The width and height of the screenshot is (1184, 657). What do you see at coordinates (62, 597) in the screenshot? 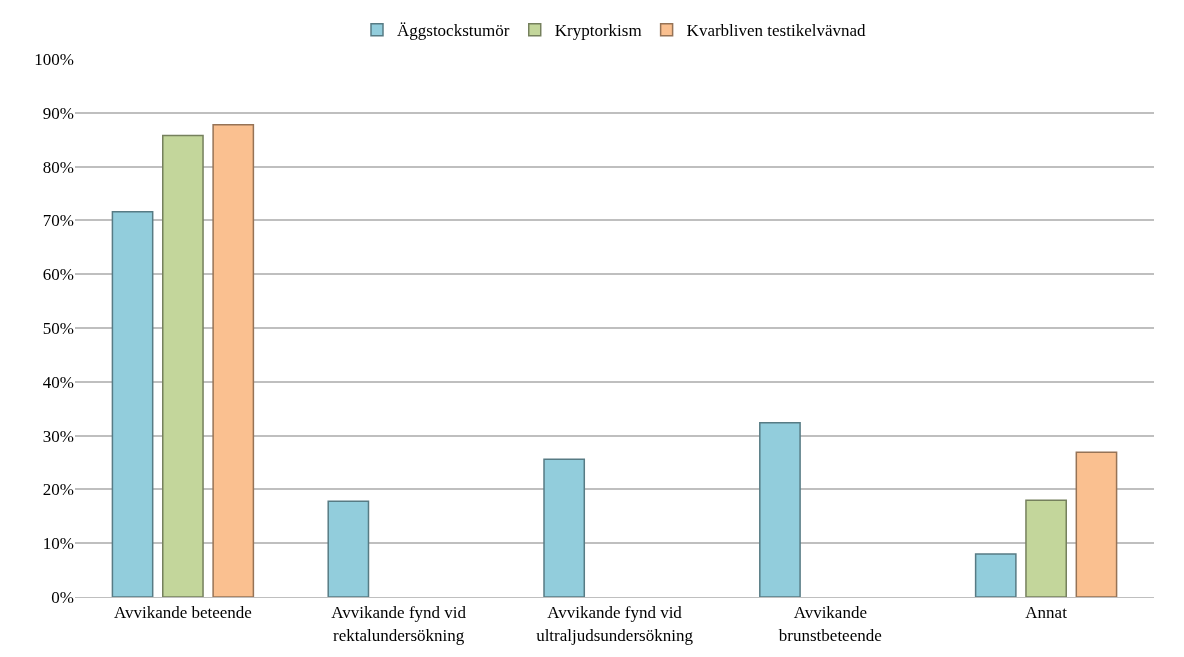
I see `y-tick-label: 0%` at bounding box center [62, 597].